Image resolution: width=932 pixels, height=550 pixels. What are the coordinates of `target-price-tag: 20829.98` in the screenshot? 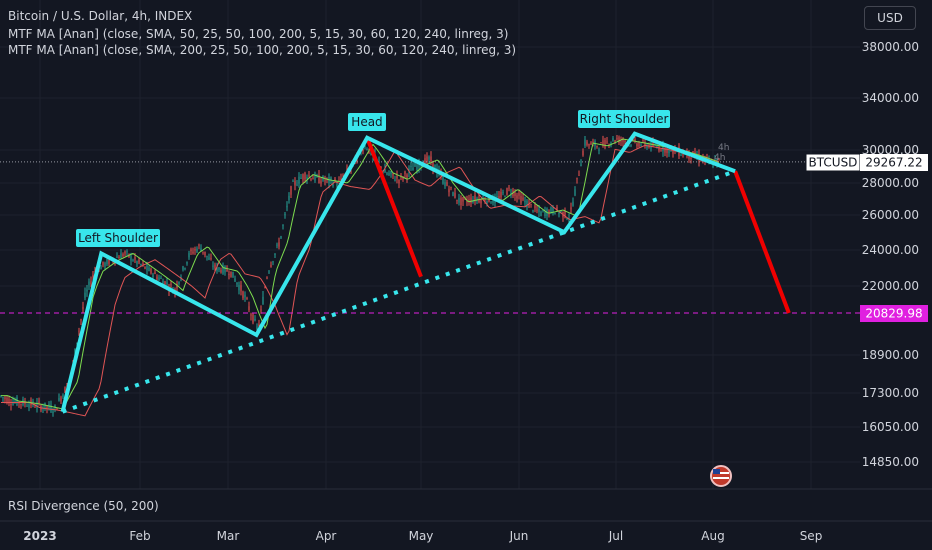 It's located at (894, 313).